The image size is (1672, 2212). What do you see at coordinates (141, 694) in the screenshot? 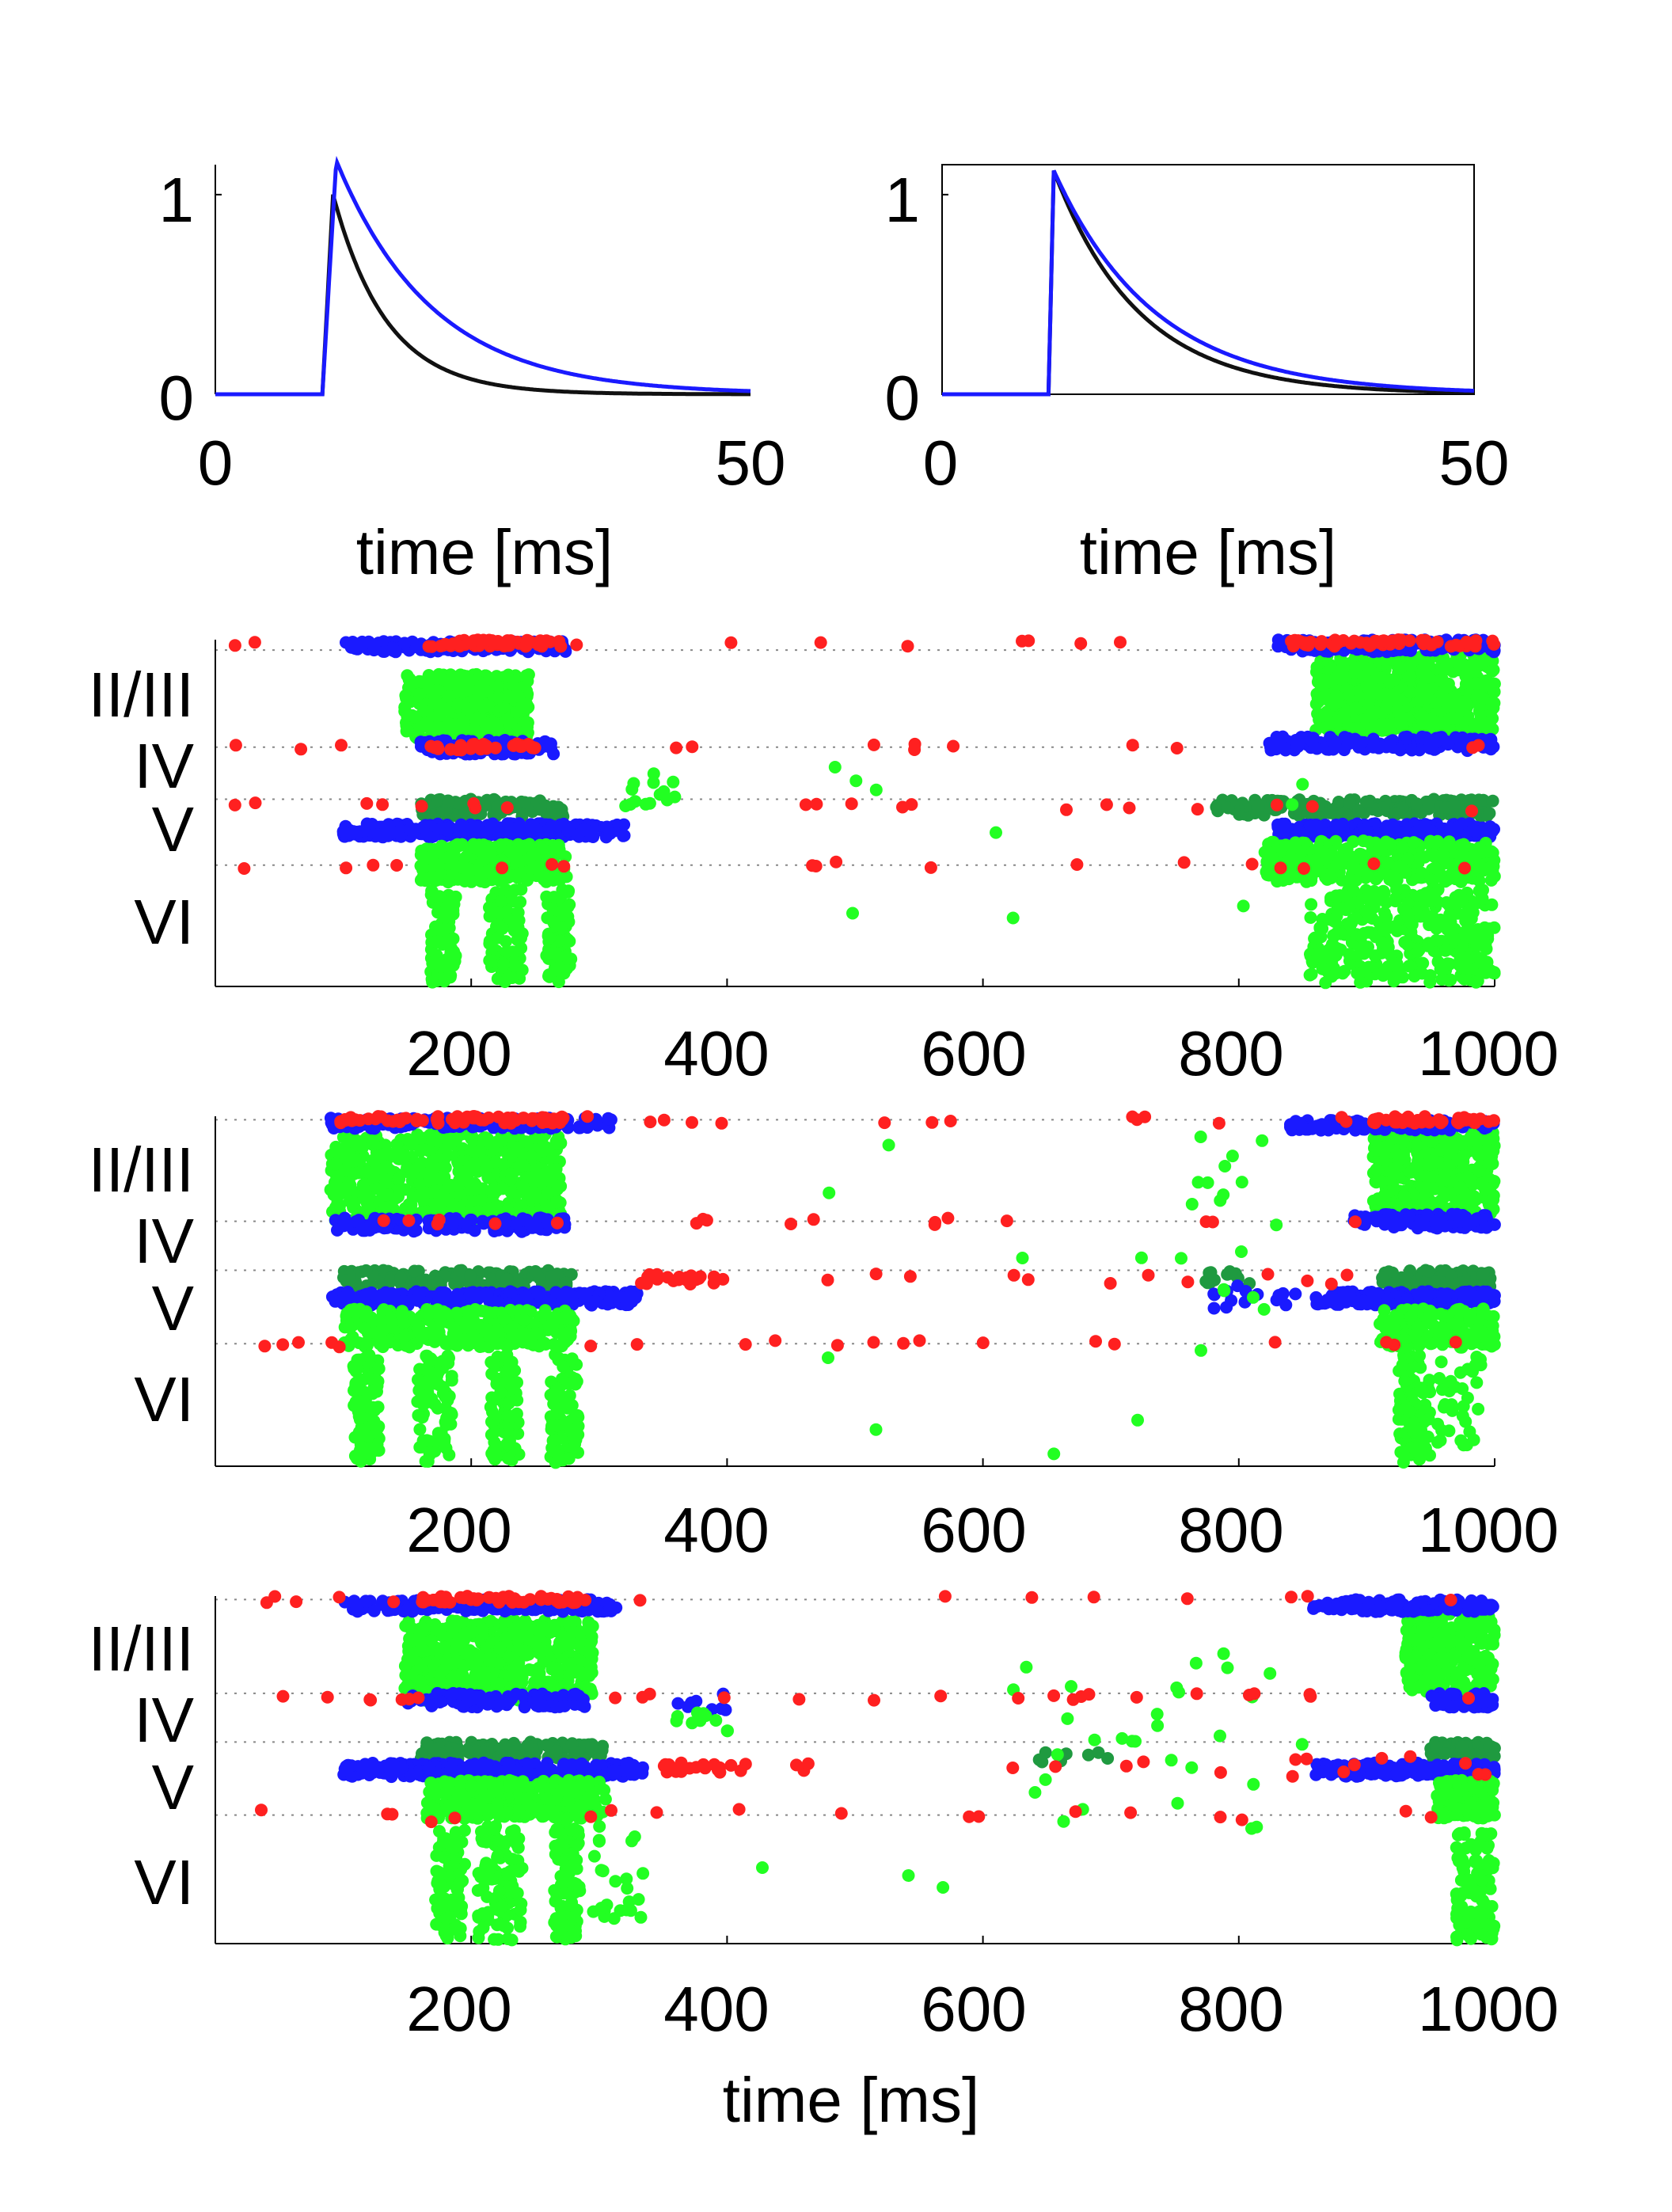
I see `raster-1-layer-label-0: II/III` at bounding box center [141, 694].